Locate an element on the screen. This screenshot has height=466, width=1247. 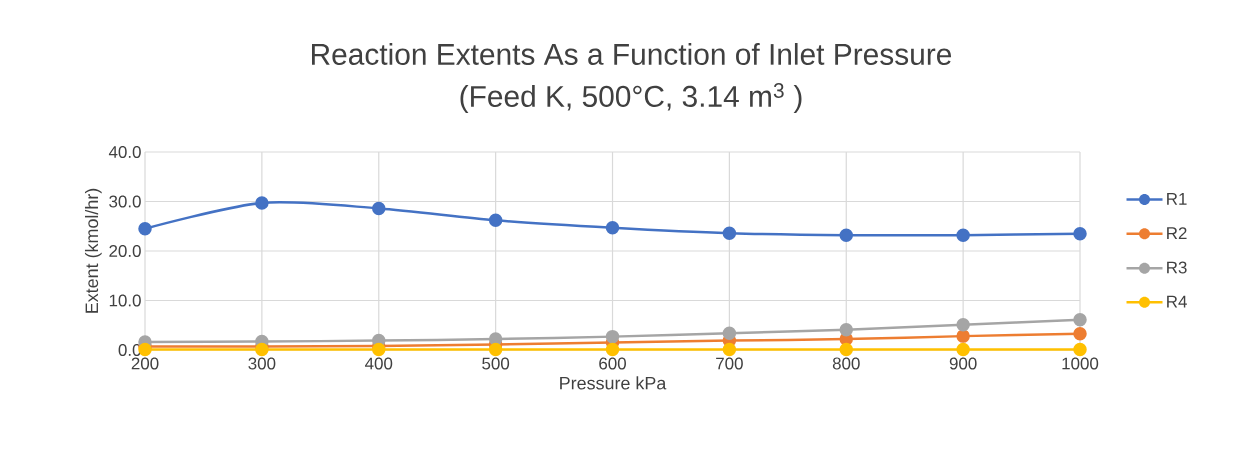
legend-label: R1 is located at coordinates (1177, 199).